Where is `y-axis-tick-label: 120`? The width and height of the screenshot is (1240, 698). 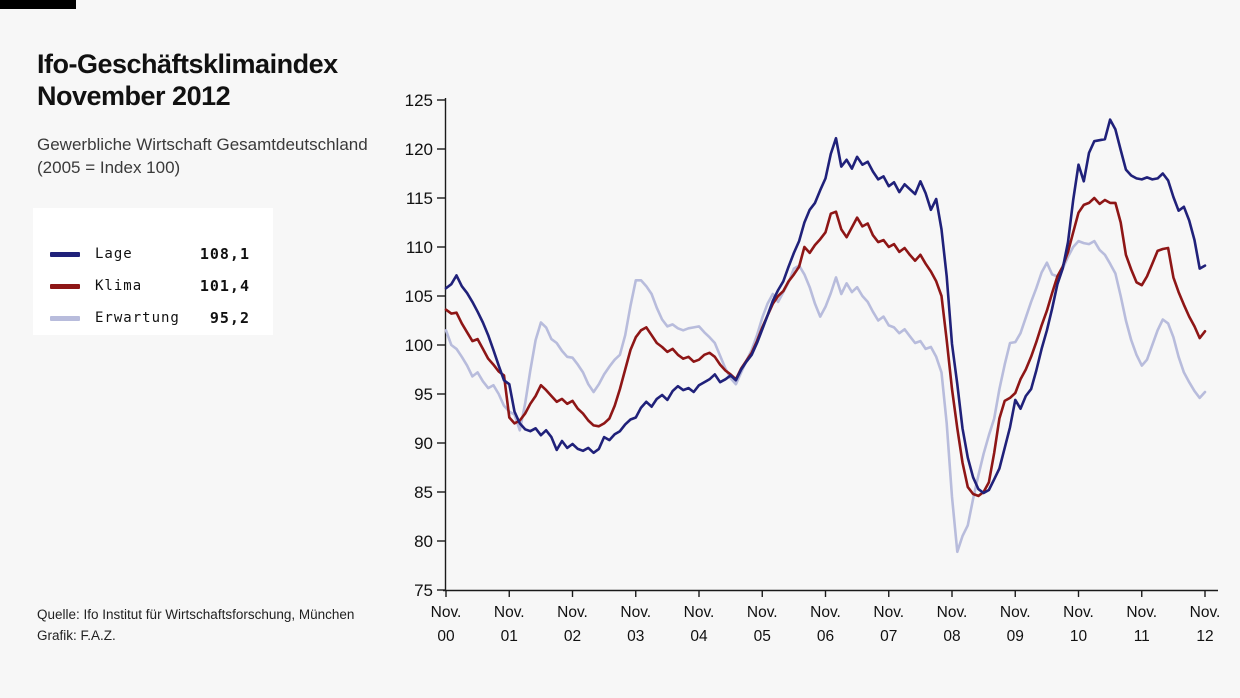
y-axis-tick-label: 120 is located at coordinates (419, 149).